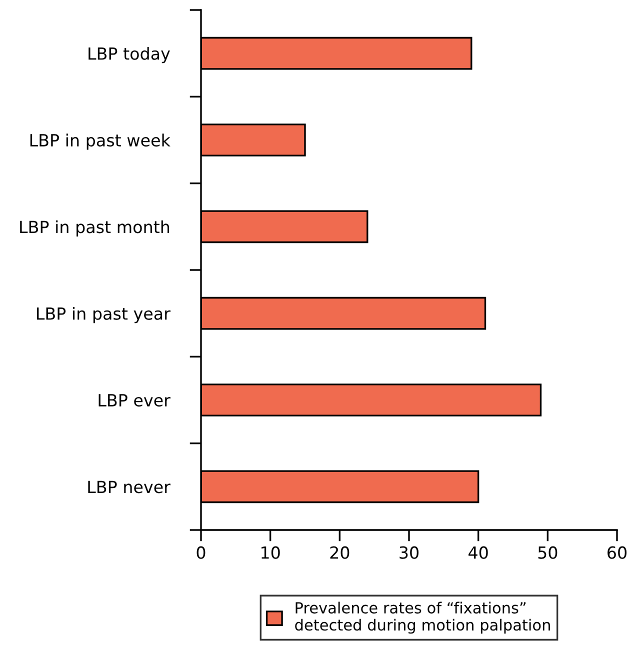  What do you see at coordinates (95, 228) in the screenshot?
I see `y-tick-label: LBP in past month` at bounding box center [95, 228].